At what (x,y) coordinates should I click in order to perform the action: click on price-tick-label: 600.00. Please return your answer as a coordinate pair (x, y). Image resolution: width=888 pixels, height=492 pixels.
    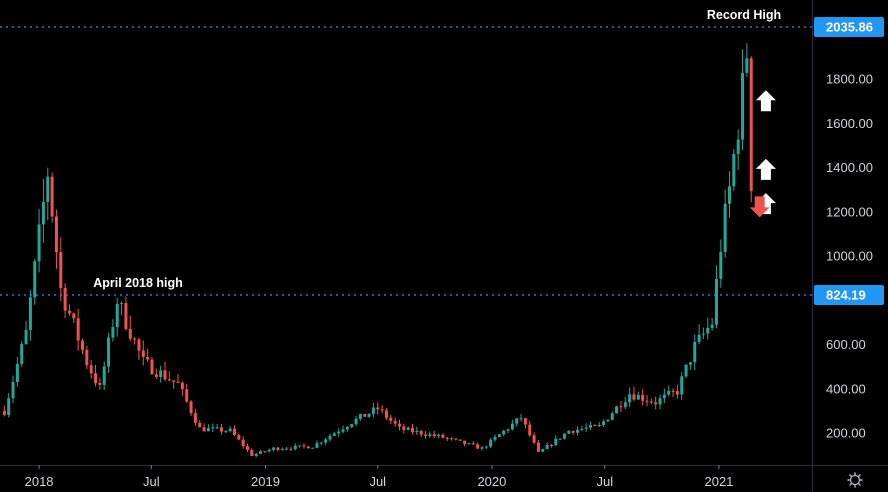
    Looking at the image, I should click on (846, 344).